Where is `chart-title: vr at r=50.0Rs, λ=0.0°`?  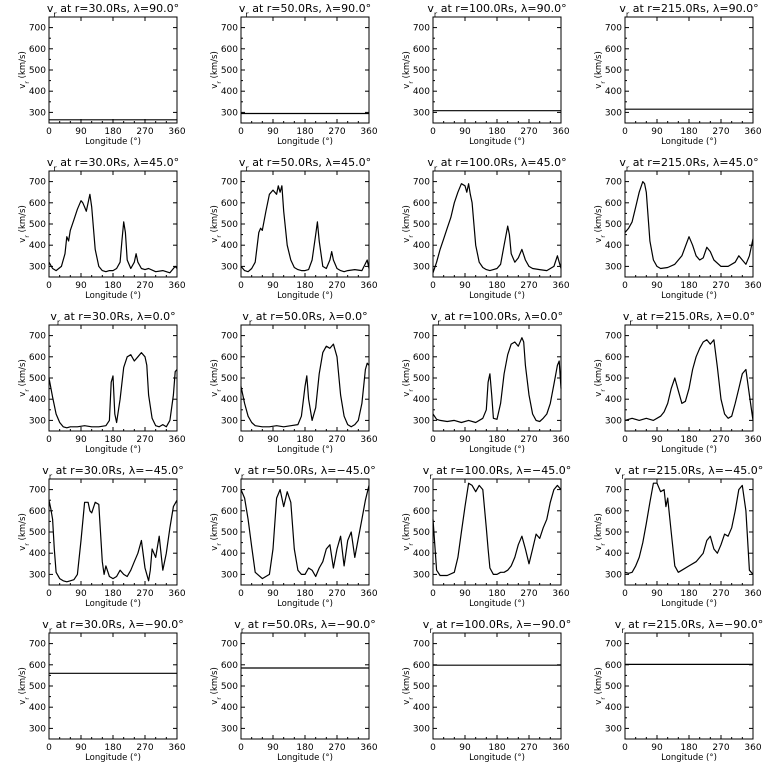 chart-title: vr at r=50.0Rs, λ=0.0° is located at coordinates (304, 318).